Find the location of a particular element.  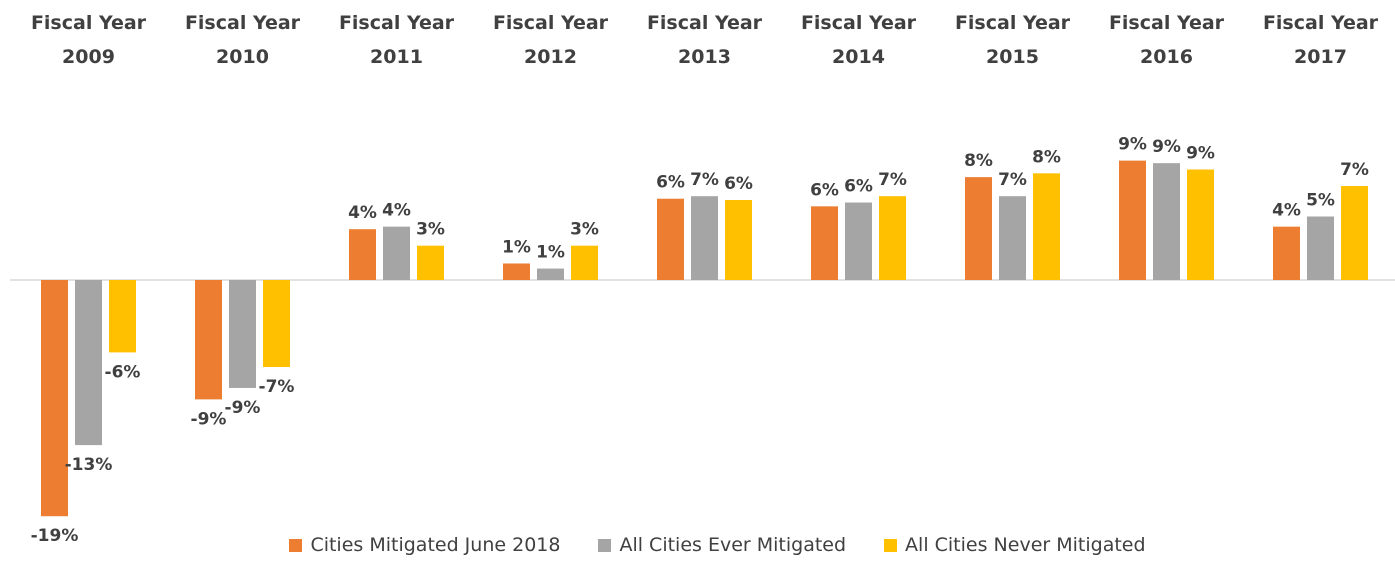

legend-item: All Cities Ever Mitigated is located at coordinates (722, 545).